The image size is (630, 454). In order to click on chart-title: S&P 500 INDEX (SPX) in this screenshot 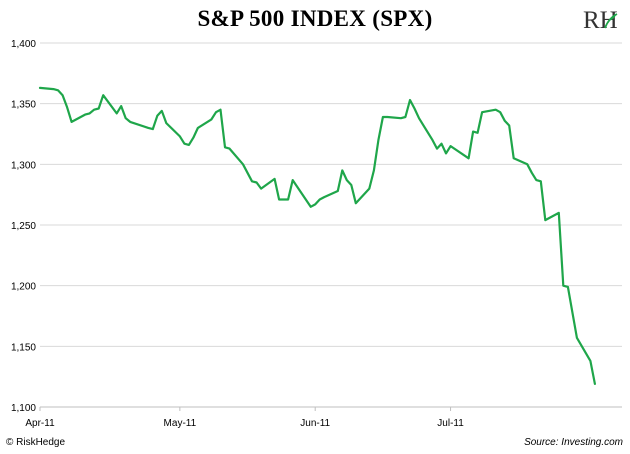, I will do `click(315, 18)`.